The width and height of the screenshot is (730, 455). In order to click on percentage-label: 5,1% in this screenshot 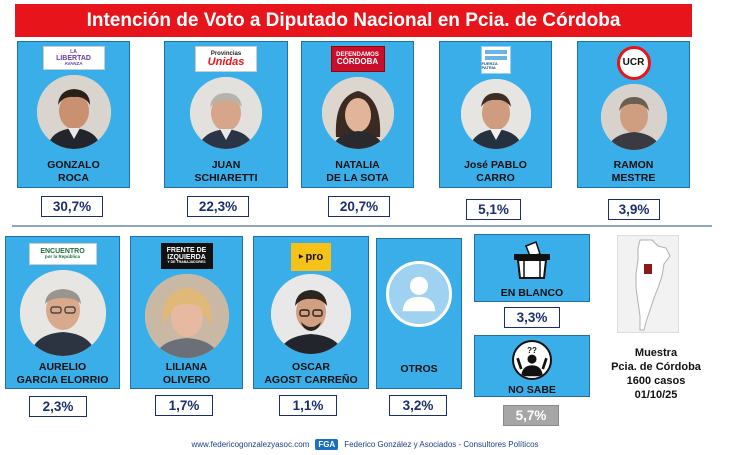, I will do `click(493, 209)`.